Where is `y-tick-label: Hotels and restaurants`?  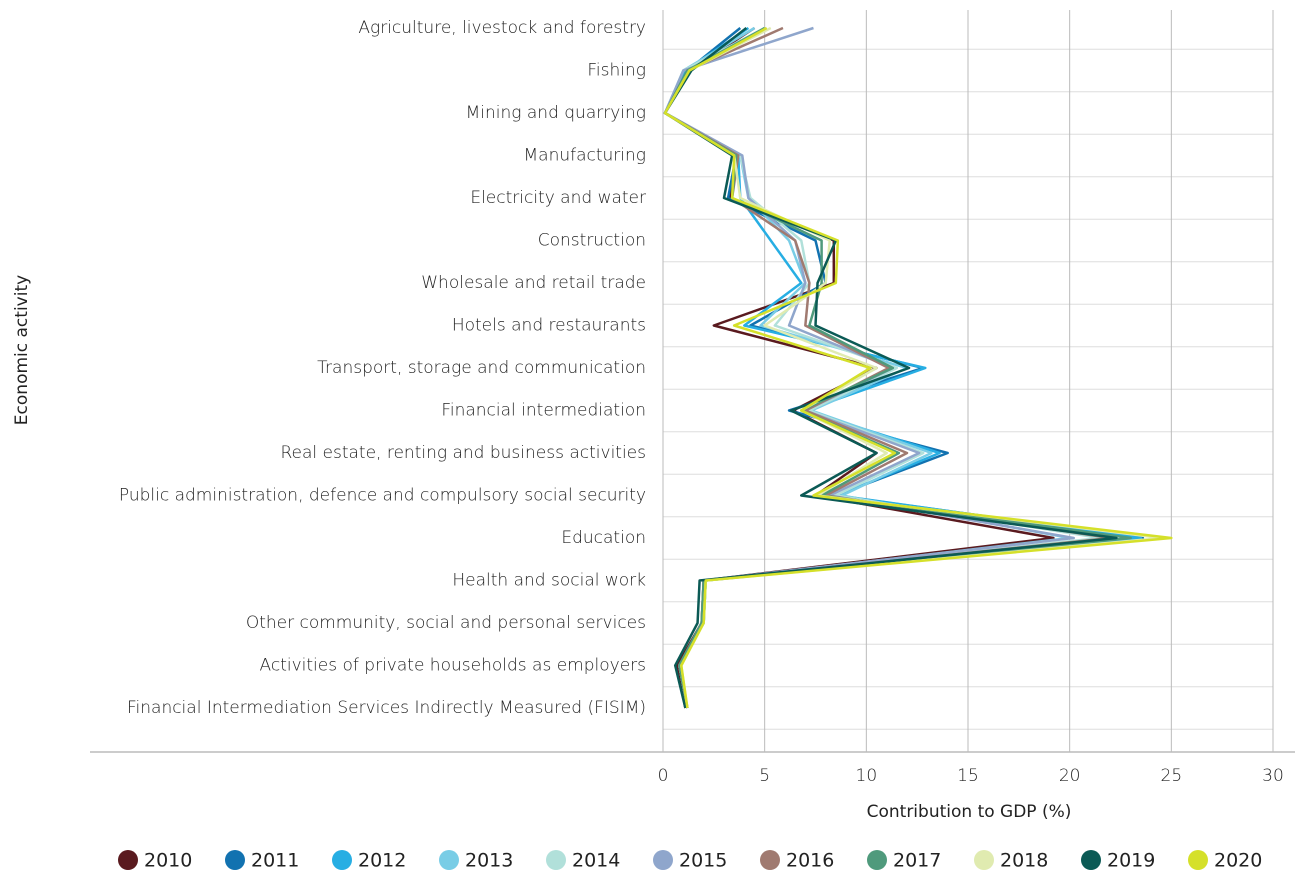 y-tick-label: Hotels and restaurants is located at coordinates (549, 326).